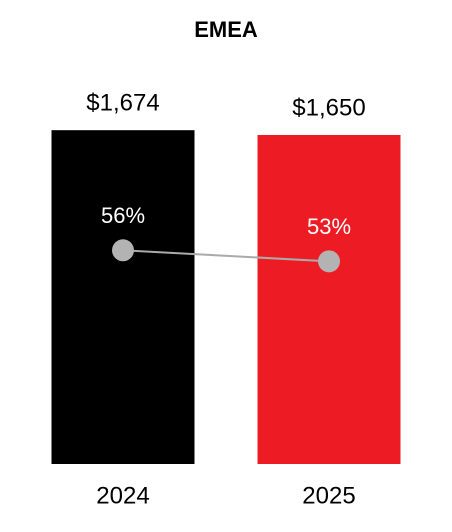 The height and width of the screenshot is (532, 452). I want to click on x-tick-label: 2025, so click(328, 495).